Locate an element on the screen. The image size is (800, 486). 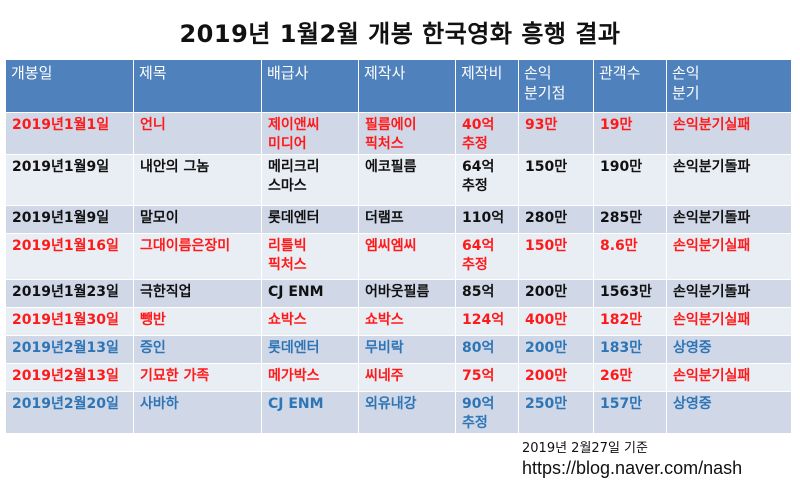
table-row: 2019년2월20일 사바하 CJ ENM 외유내강 90억 추정 250만 157만 상영중 is located at coordinates (398, 412).